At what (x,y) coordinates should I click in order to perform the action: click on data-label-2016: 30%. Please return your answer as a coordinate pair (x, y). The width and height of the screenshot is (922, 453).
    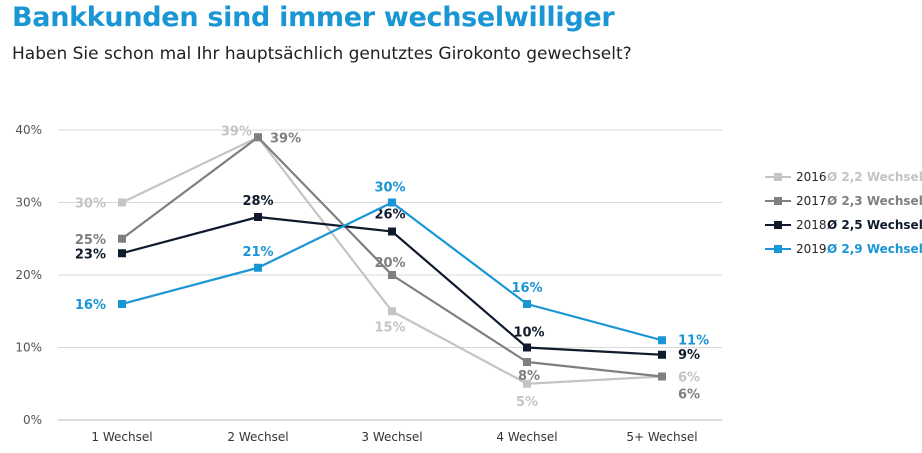
    Looking at the image, I should click on (90, 204).